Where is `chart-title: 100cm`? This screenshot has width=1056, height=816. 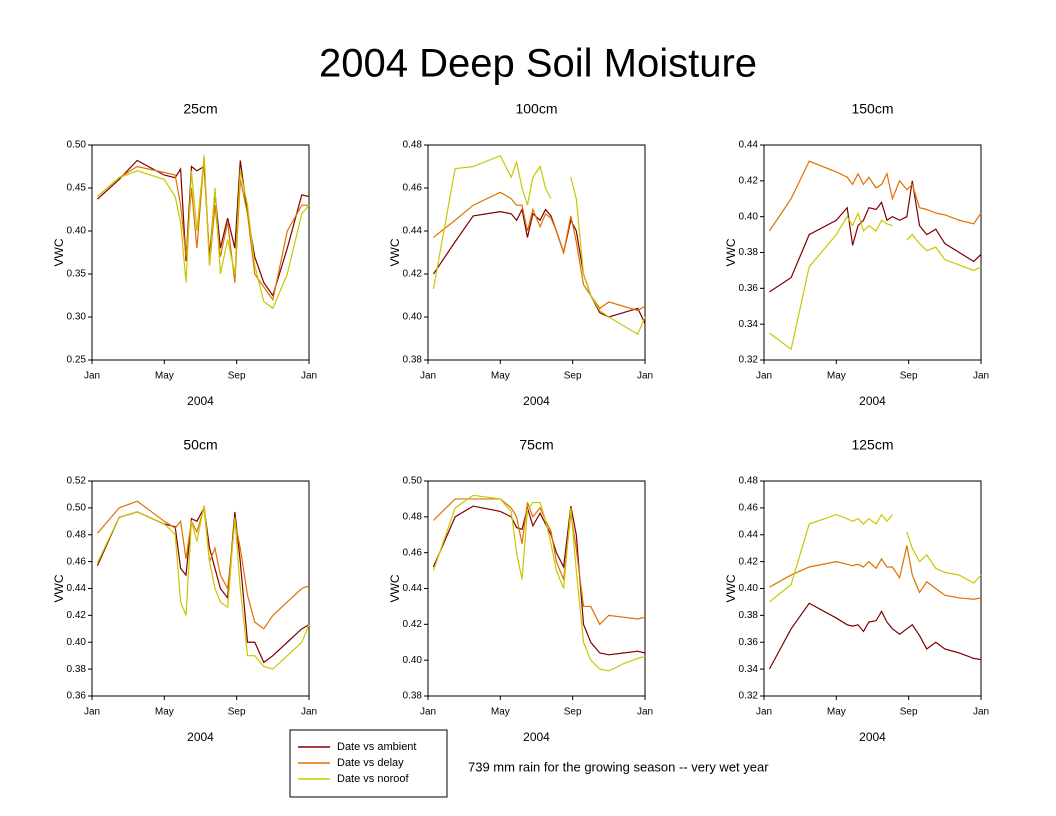 chart-title: 100cm is located at coordinates (536, 109).